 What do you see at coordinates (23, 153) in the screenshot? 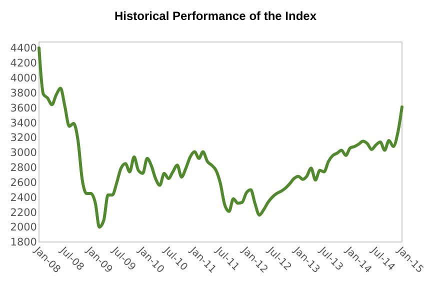
I see `y-tick-label: 3000` at bounding box center [23, 153].